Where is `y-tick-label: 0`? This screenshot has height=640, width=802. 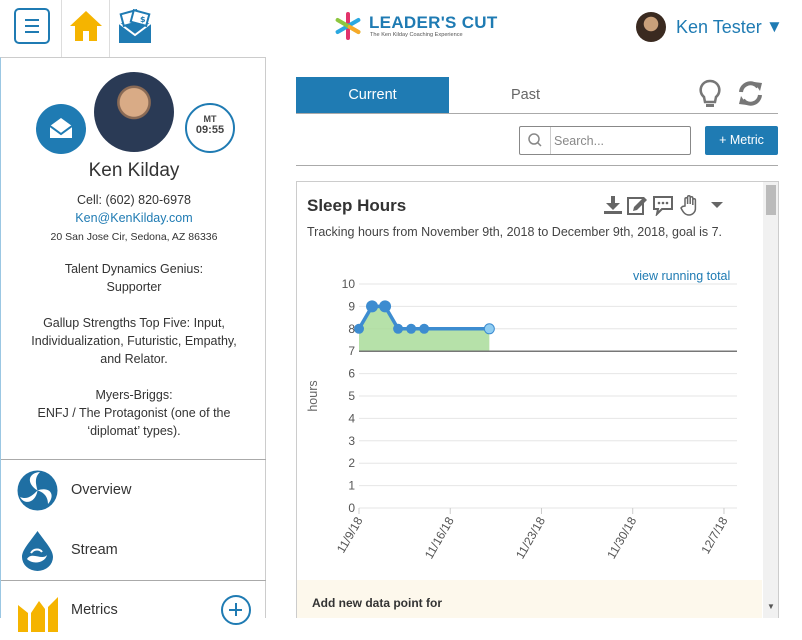
y-tick-label: 0 is located at coordinates (351, 508).